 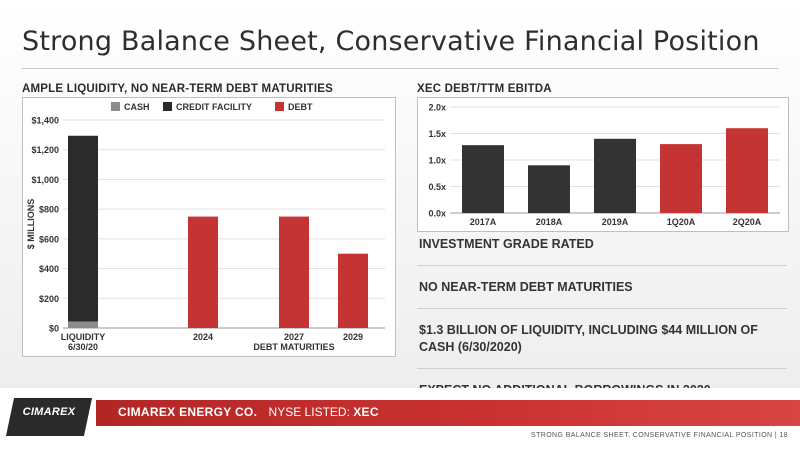 What do you see at coordinates (366, 412) in the screenshot?
I see `ticker: XEC` at bounding box center [366, 412].